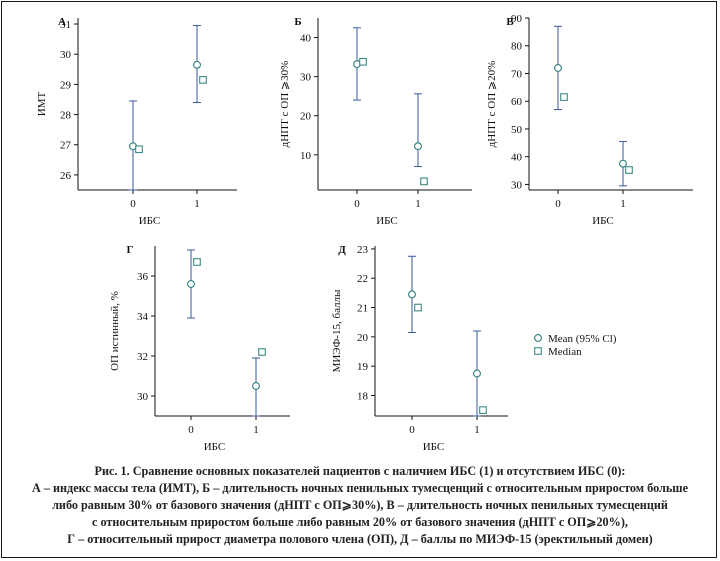 This screenshot has width=720, height=561. Describe the element at coordinates (418, 204) in the screenshot. I see `panel-2-x-tick-label-1: 1` at that location.